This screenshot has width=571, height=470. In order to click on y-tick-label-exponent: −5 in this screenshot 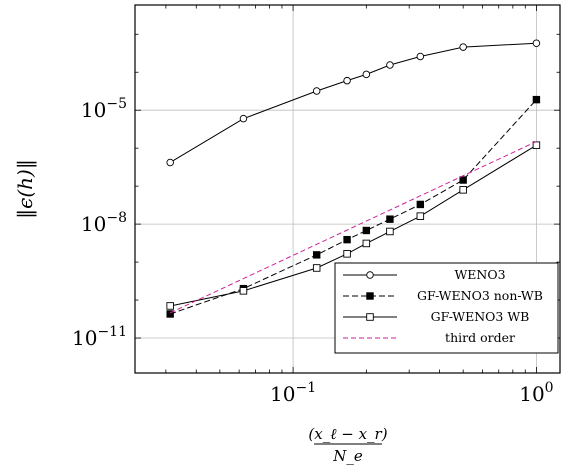, I will do `click(116, 104)`.